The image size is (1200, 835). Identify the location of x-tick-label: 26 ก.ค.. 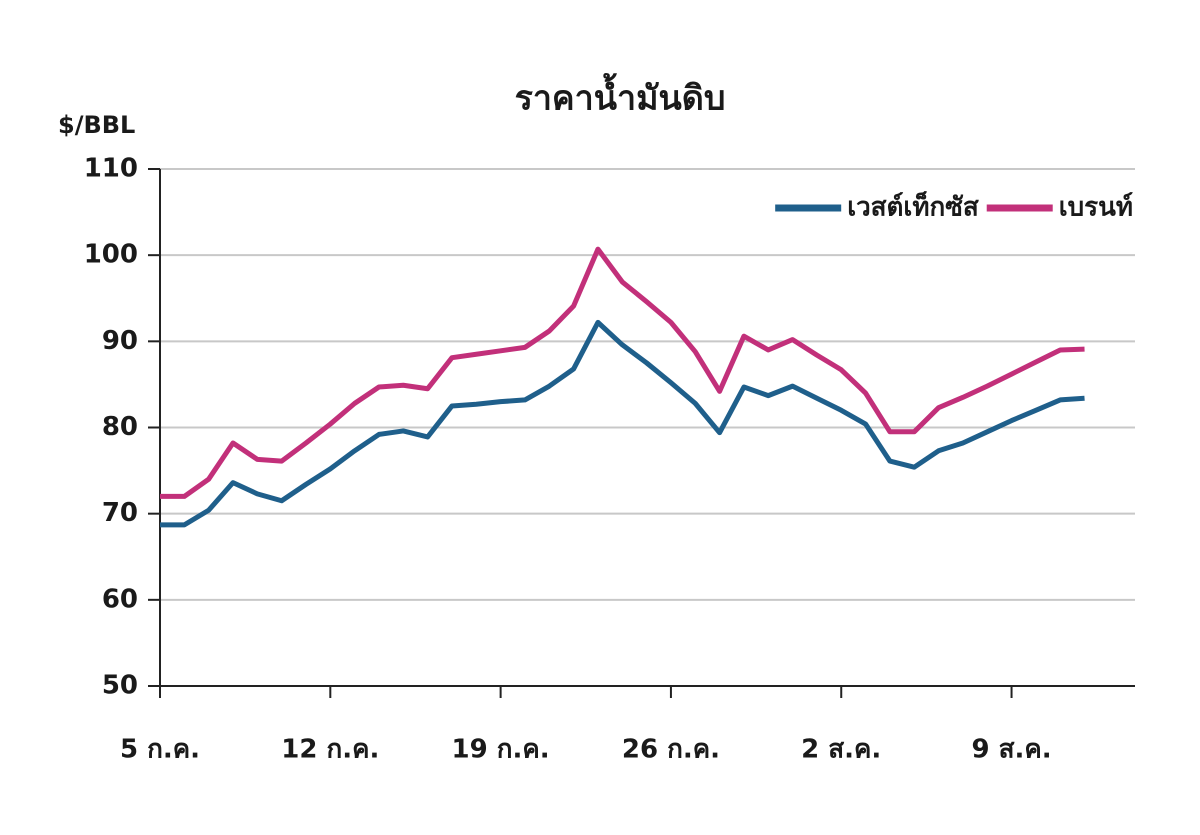
(671, 750).